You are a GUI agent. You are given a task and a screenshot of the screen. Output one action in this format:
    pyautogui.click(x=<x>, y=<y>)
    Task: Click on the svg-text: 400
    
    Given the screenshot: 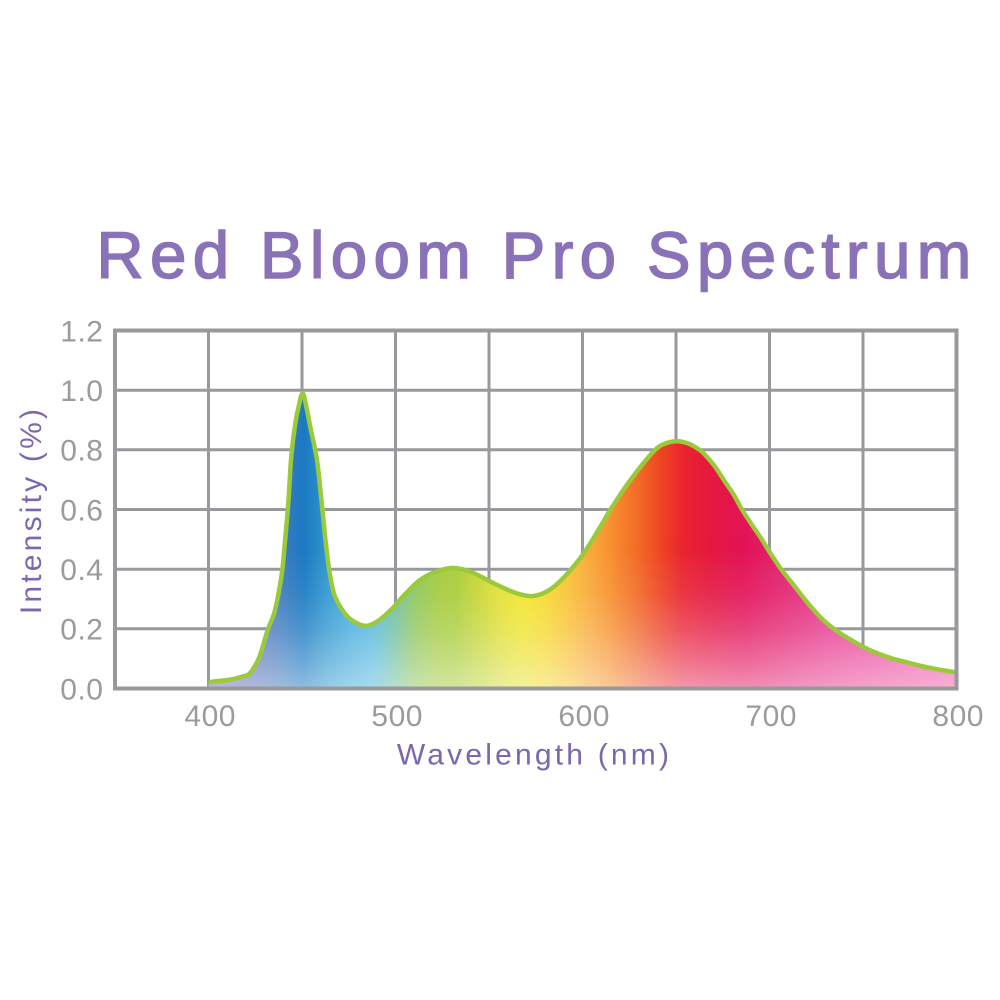 What is the action you would take?
    pyautogui.click(x=210, y=716)
    